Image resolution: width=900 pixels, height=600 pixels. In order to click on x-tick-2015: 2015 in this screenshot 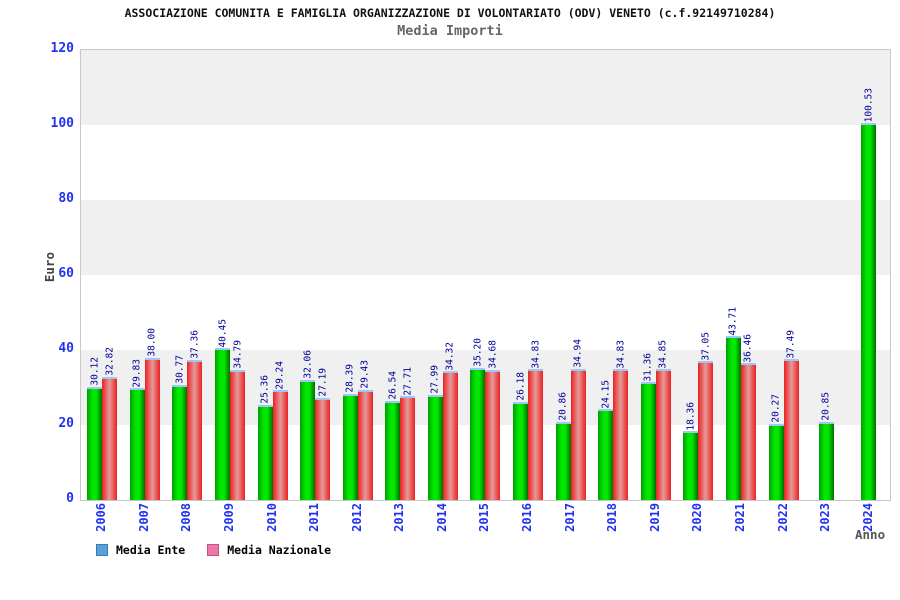, I will do `click(484, 517)`.